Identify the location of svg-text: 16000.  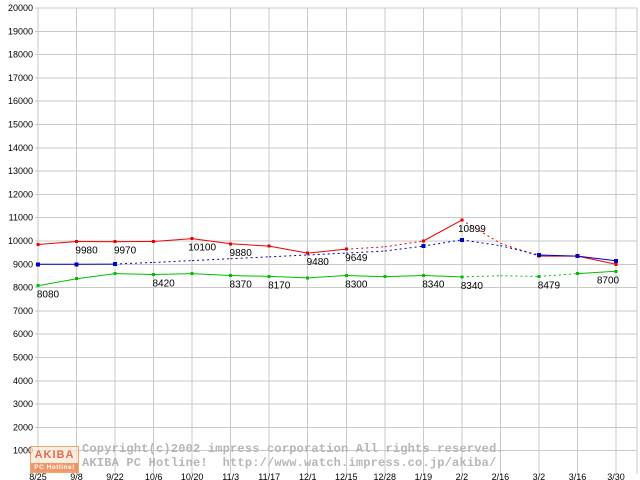
(20, 101).